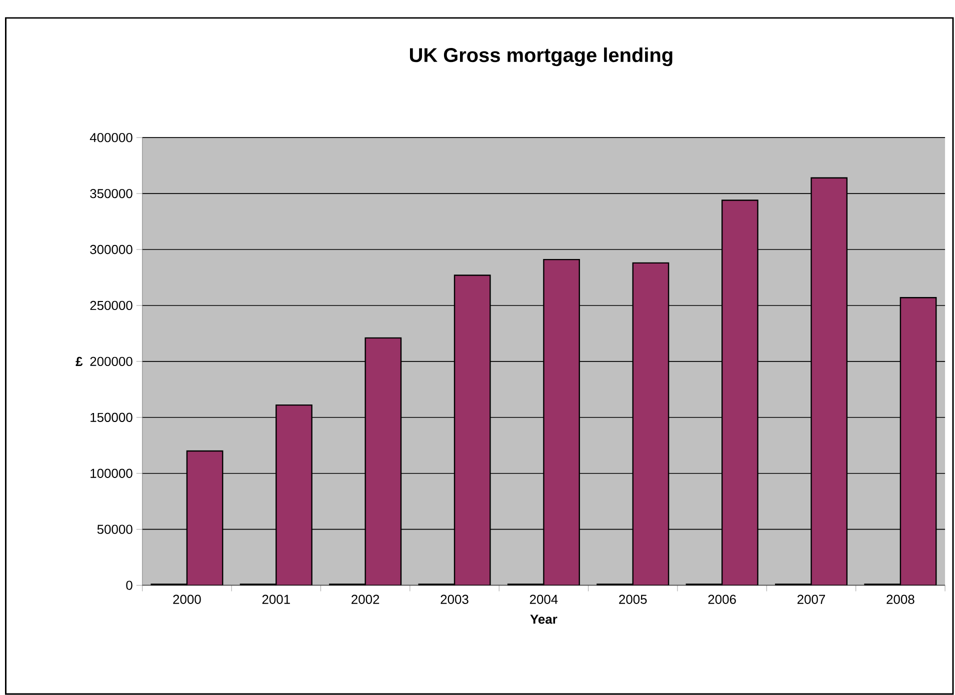 The height and width of the screenshot is (695, 955). I want to click on x-tick-label: 2000, so click(187, 599).